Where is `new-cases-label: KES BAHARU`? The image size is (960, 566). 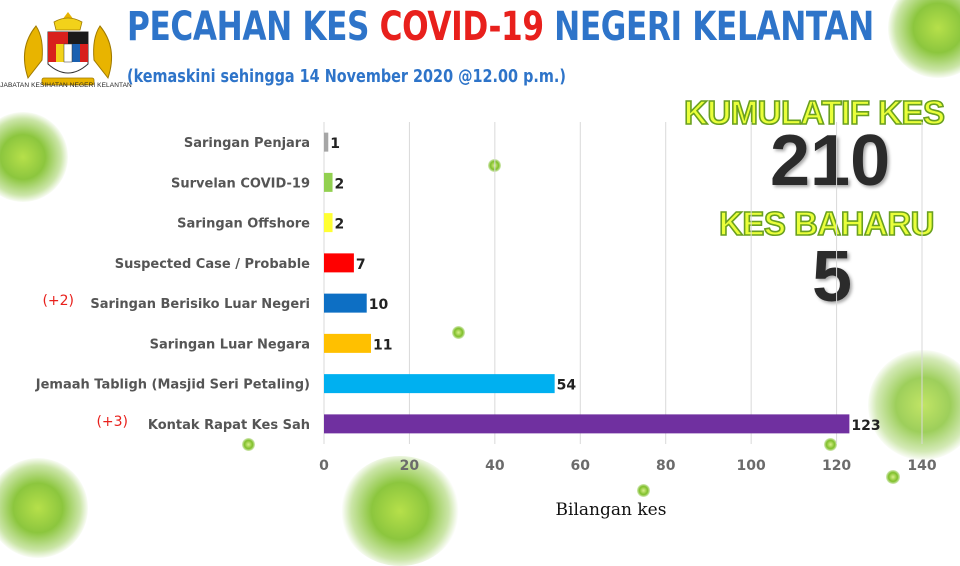
new-cases-label: KES BAHARU is located at coordinates (826, 223).